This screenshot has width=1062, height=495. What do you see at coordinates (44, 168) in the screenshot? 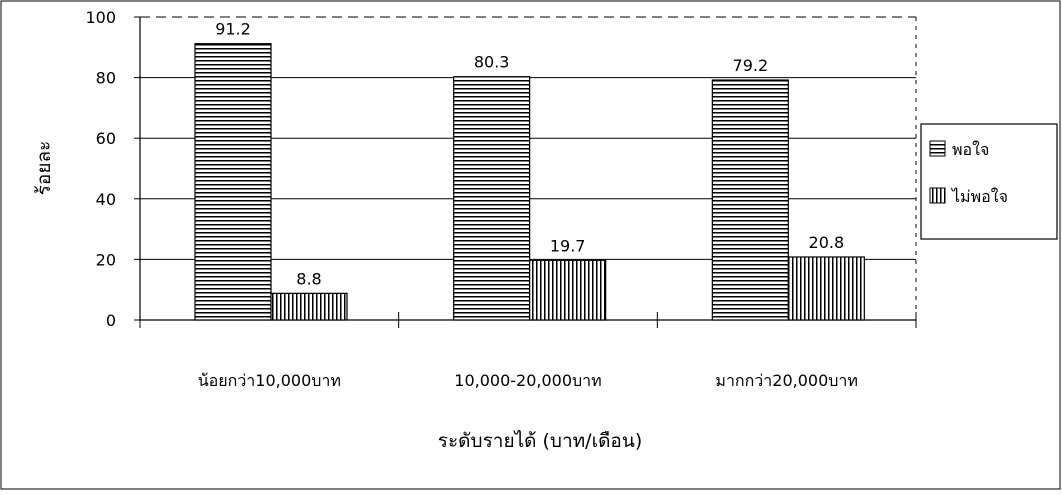
I see `y-axis-title: ร้อยละ` at bounding box center [44, 168].